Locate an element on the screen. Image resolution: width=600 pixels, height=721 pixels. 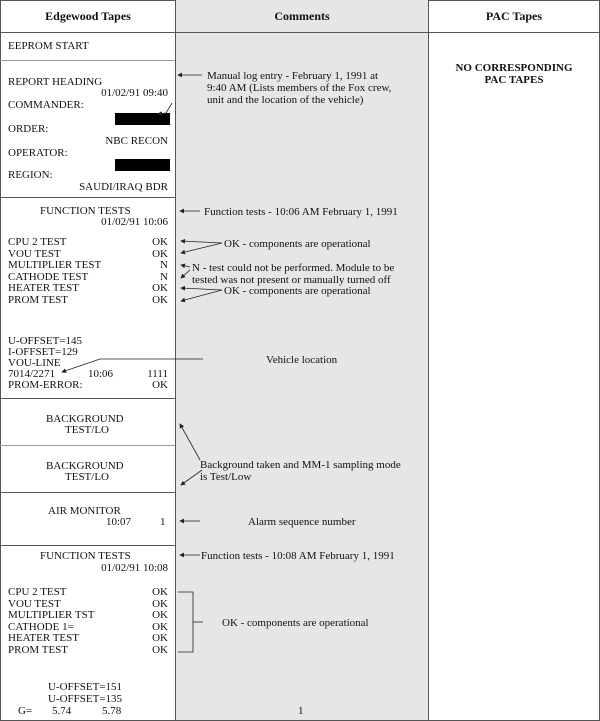
comment-ok-3: OK - components are operational is located at coordinates (295, 623).